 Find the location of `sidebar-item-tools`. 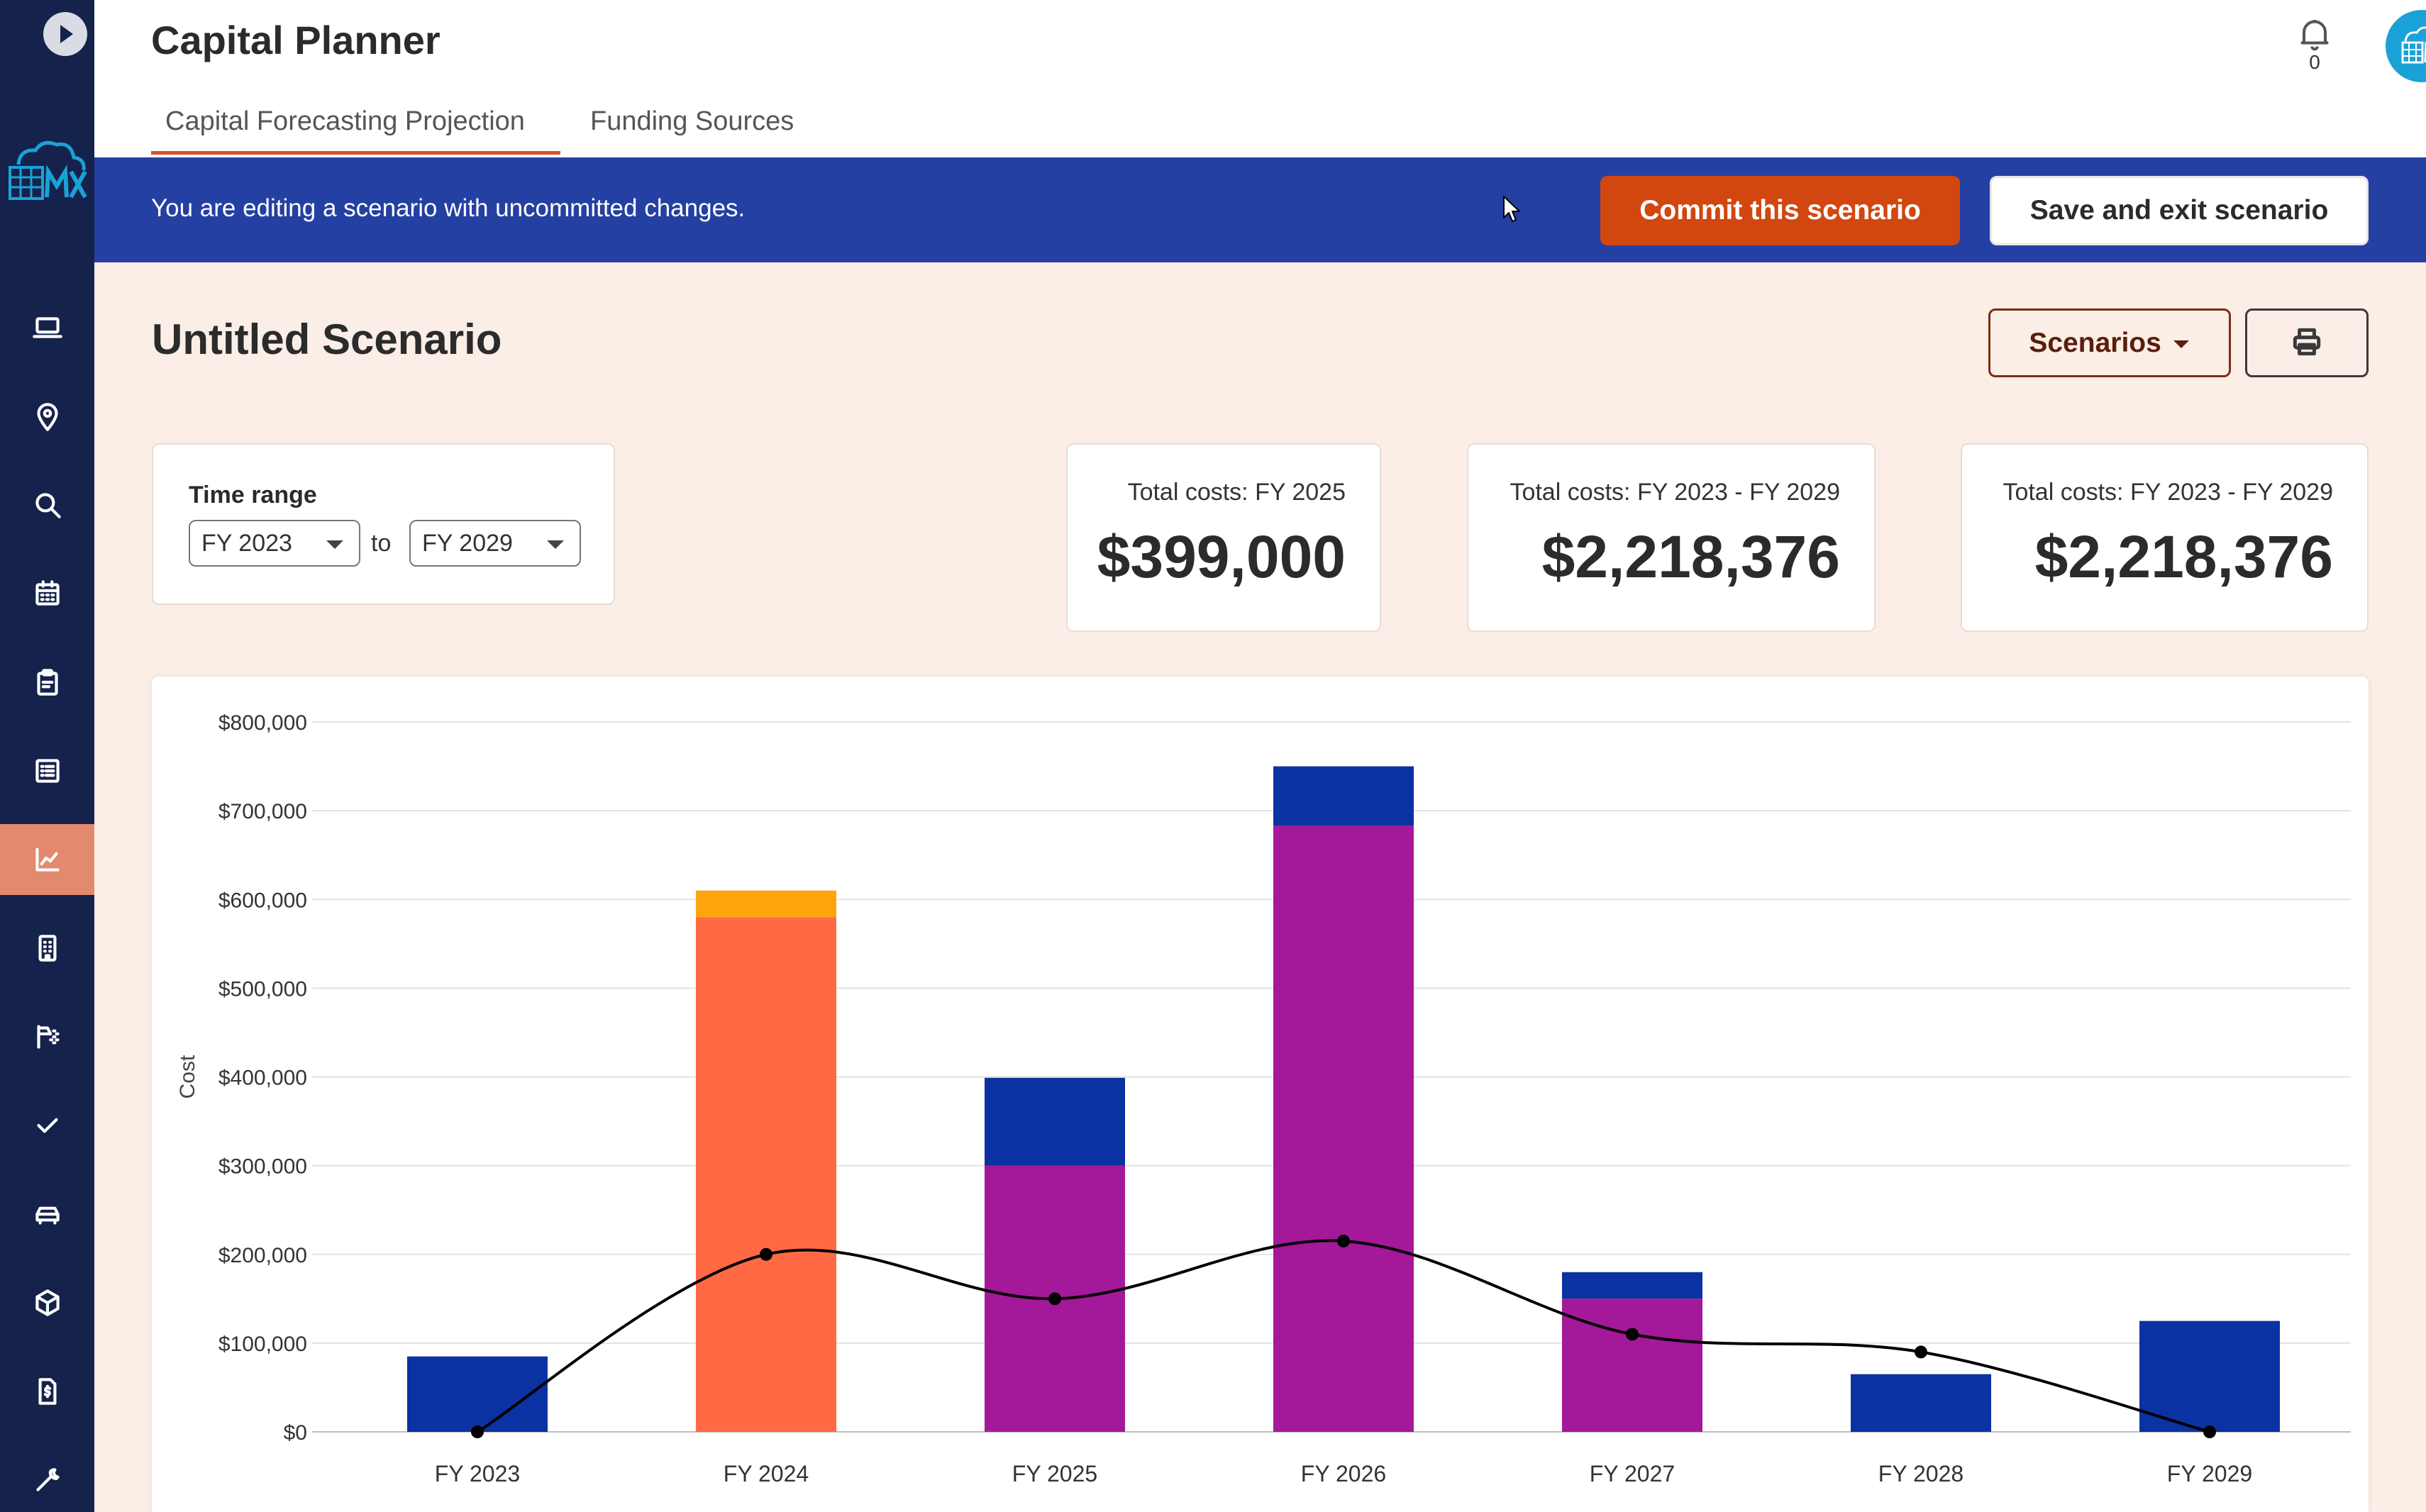

sidebar-item-tools is located at coordinates (47, 1478).